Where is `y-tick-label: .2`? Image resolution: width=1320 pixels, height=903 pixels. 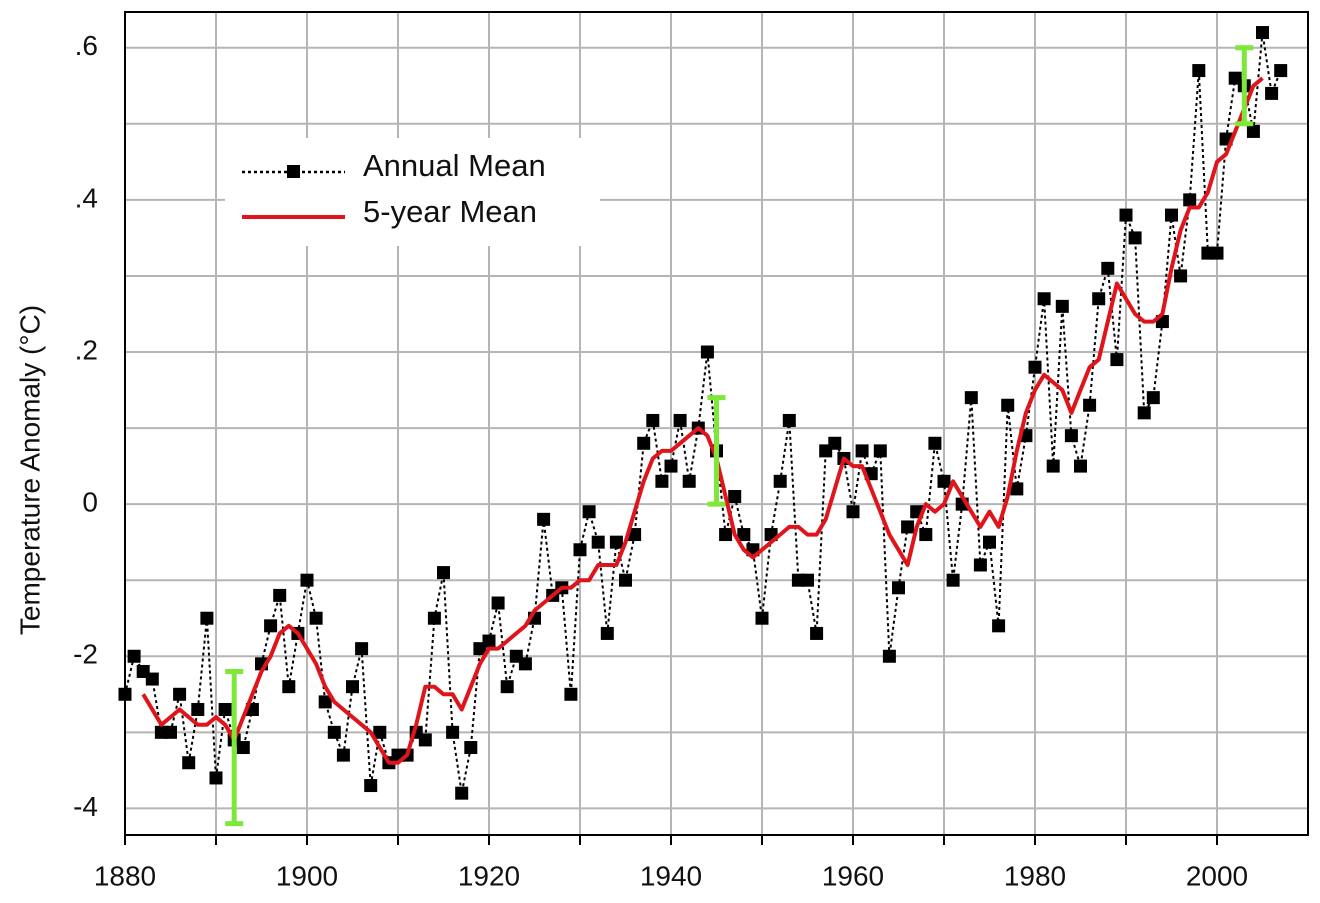 y-tick-label: .2 is located at coordinates (86, 349).